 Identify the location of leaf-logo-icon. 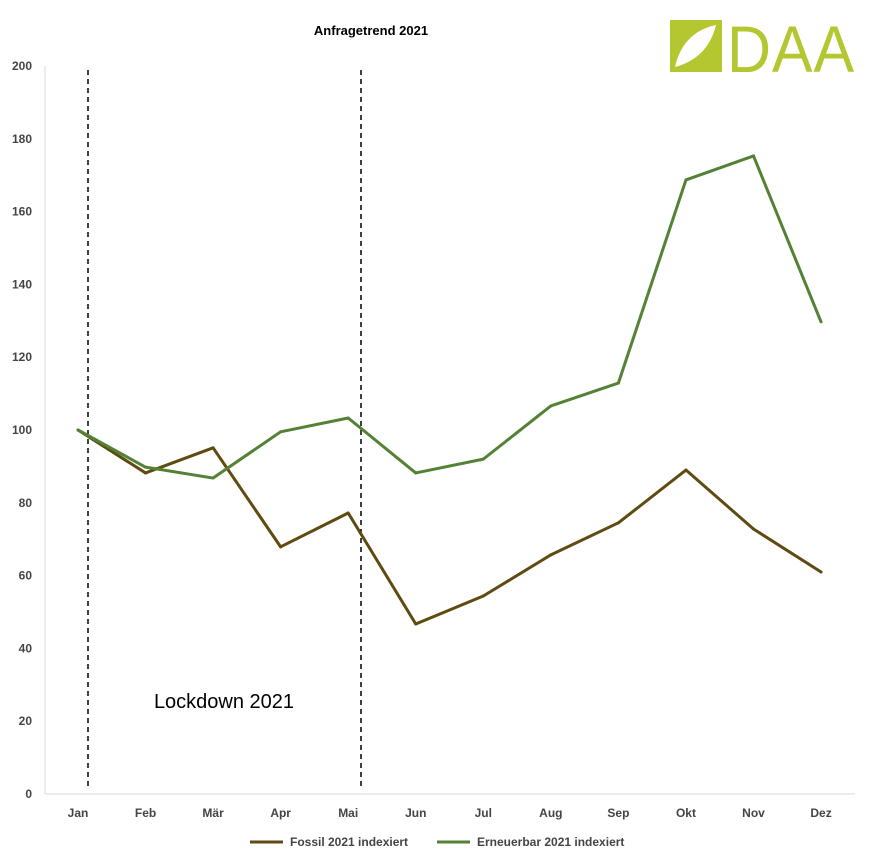
(696, 46).